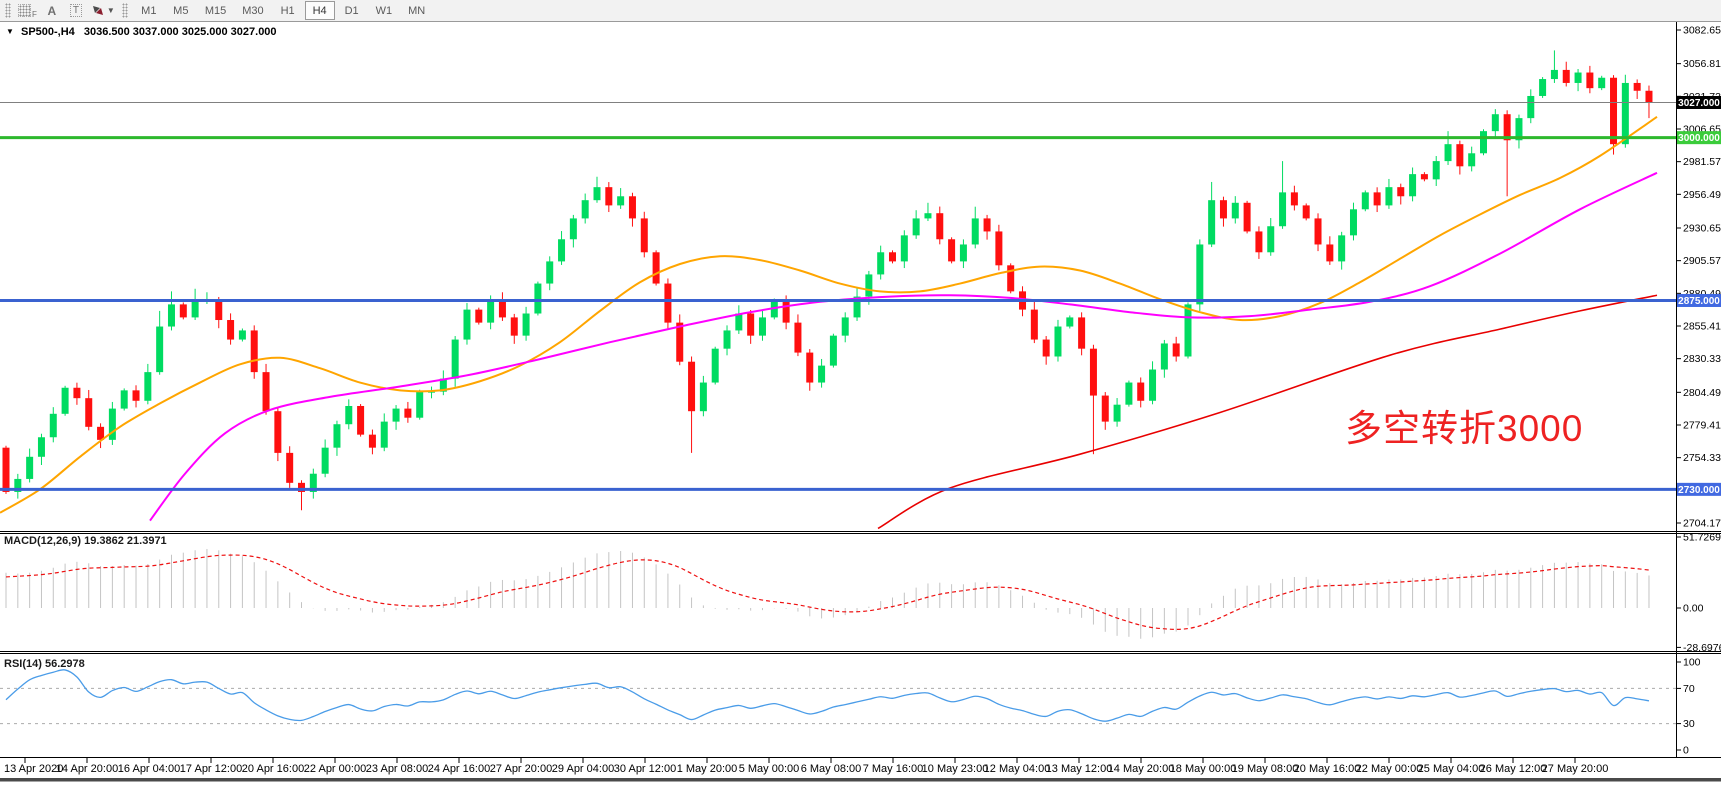  What do you see at coordinates (180, 32) in the screenshot?
I see `ohlc-values: 3036.500 3037.000 3025.000 3027.000` at bounding box center [180, 32].